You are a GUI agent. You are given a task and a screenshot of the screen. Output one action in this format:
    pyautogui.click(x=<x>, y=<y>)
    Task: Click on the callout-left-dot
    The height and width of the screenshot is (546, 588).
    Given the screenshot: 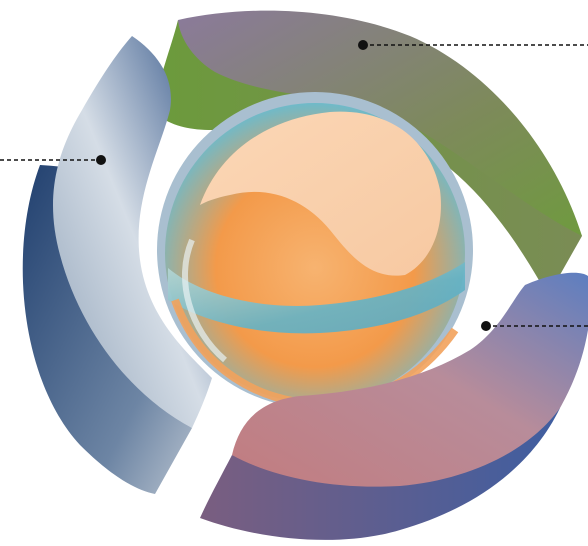 What is the action you would take?
    pyautogui.click(x=101, y=160)
    